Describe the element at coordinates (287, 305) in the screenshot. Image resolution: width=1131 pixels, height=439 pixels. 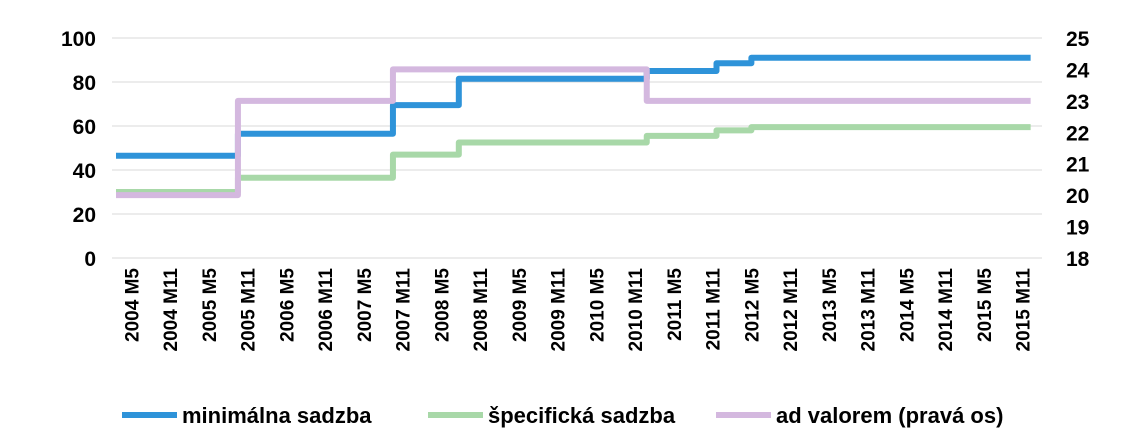
I see `x-tick-label: 2006 M5` at that location.